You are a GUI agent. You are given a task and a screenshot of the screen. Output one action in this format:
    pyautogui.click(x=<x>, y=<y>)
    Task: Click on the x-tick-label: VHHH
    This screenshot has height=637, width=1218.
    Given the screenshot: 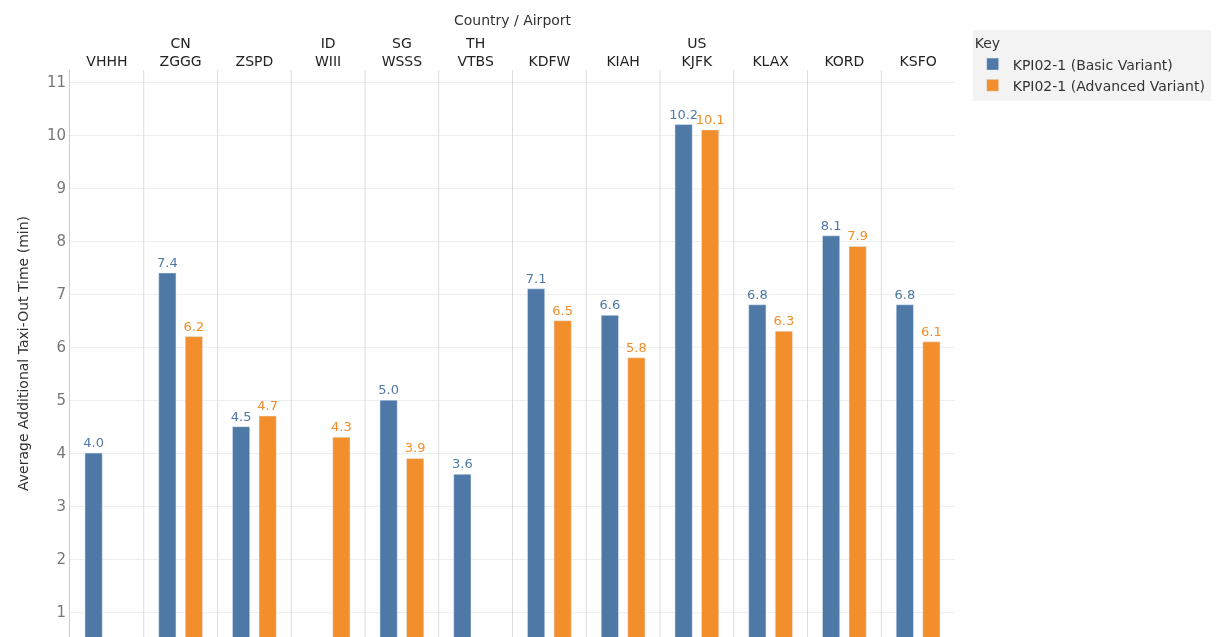 What is the action you would take?
    pyautogui.click(x=107, y=61)
    